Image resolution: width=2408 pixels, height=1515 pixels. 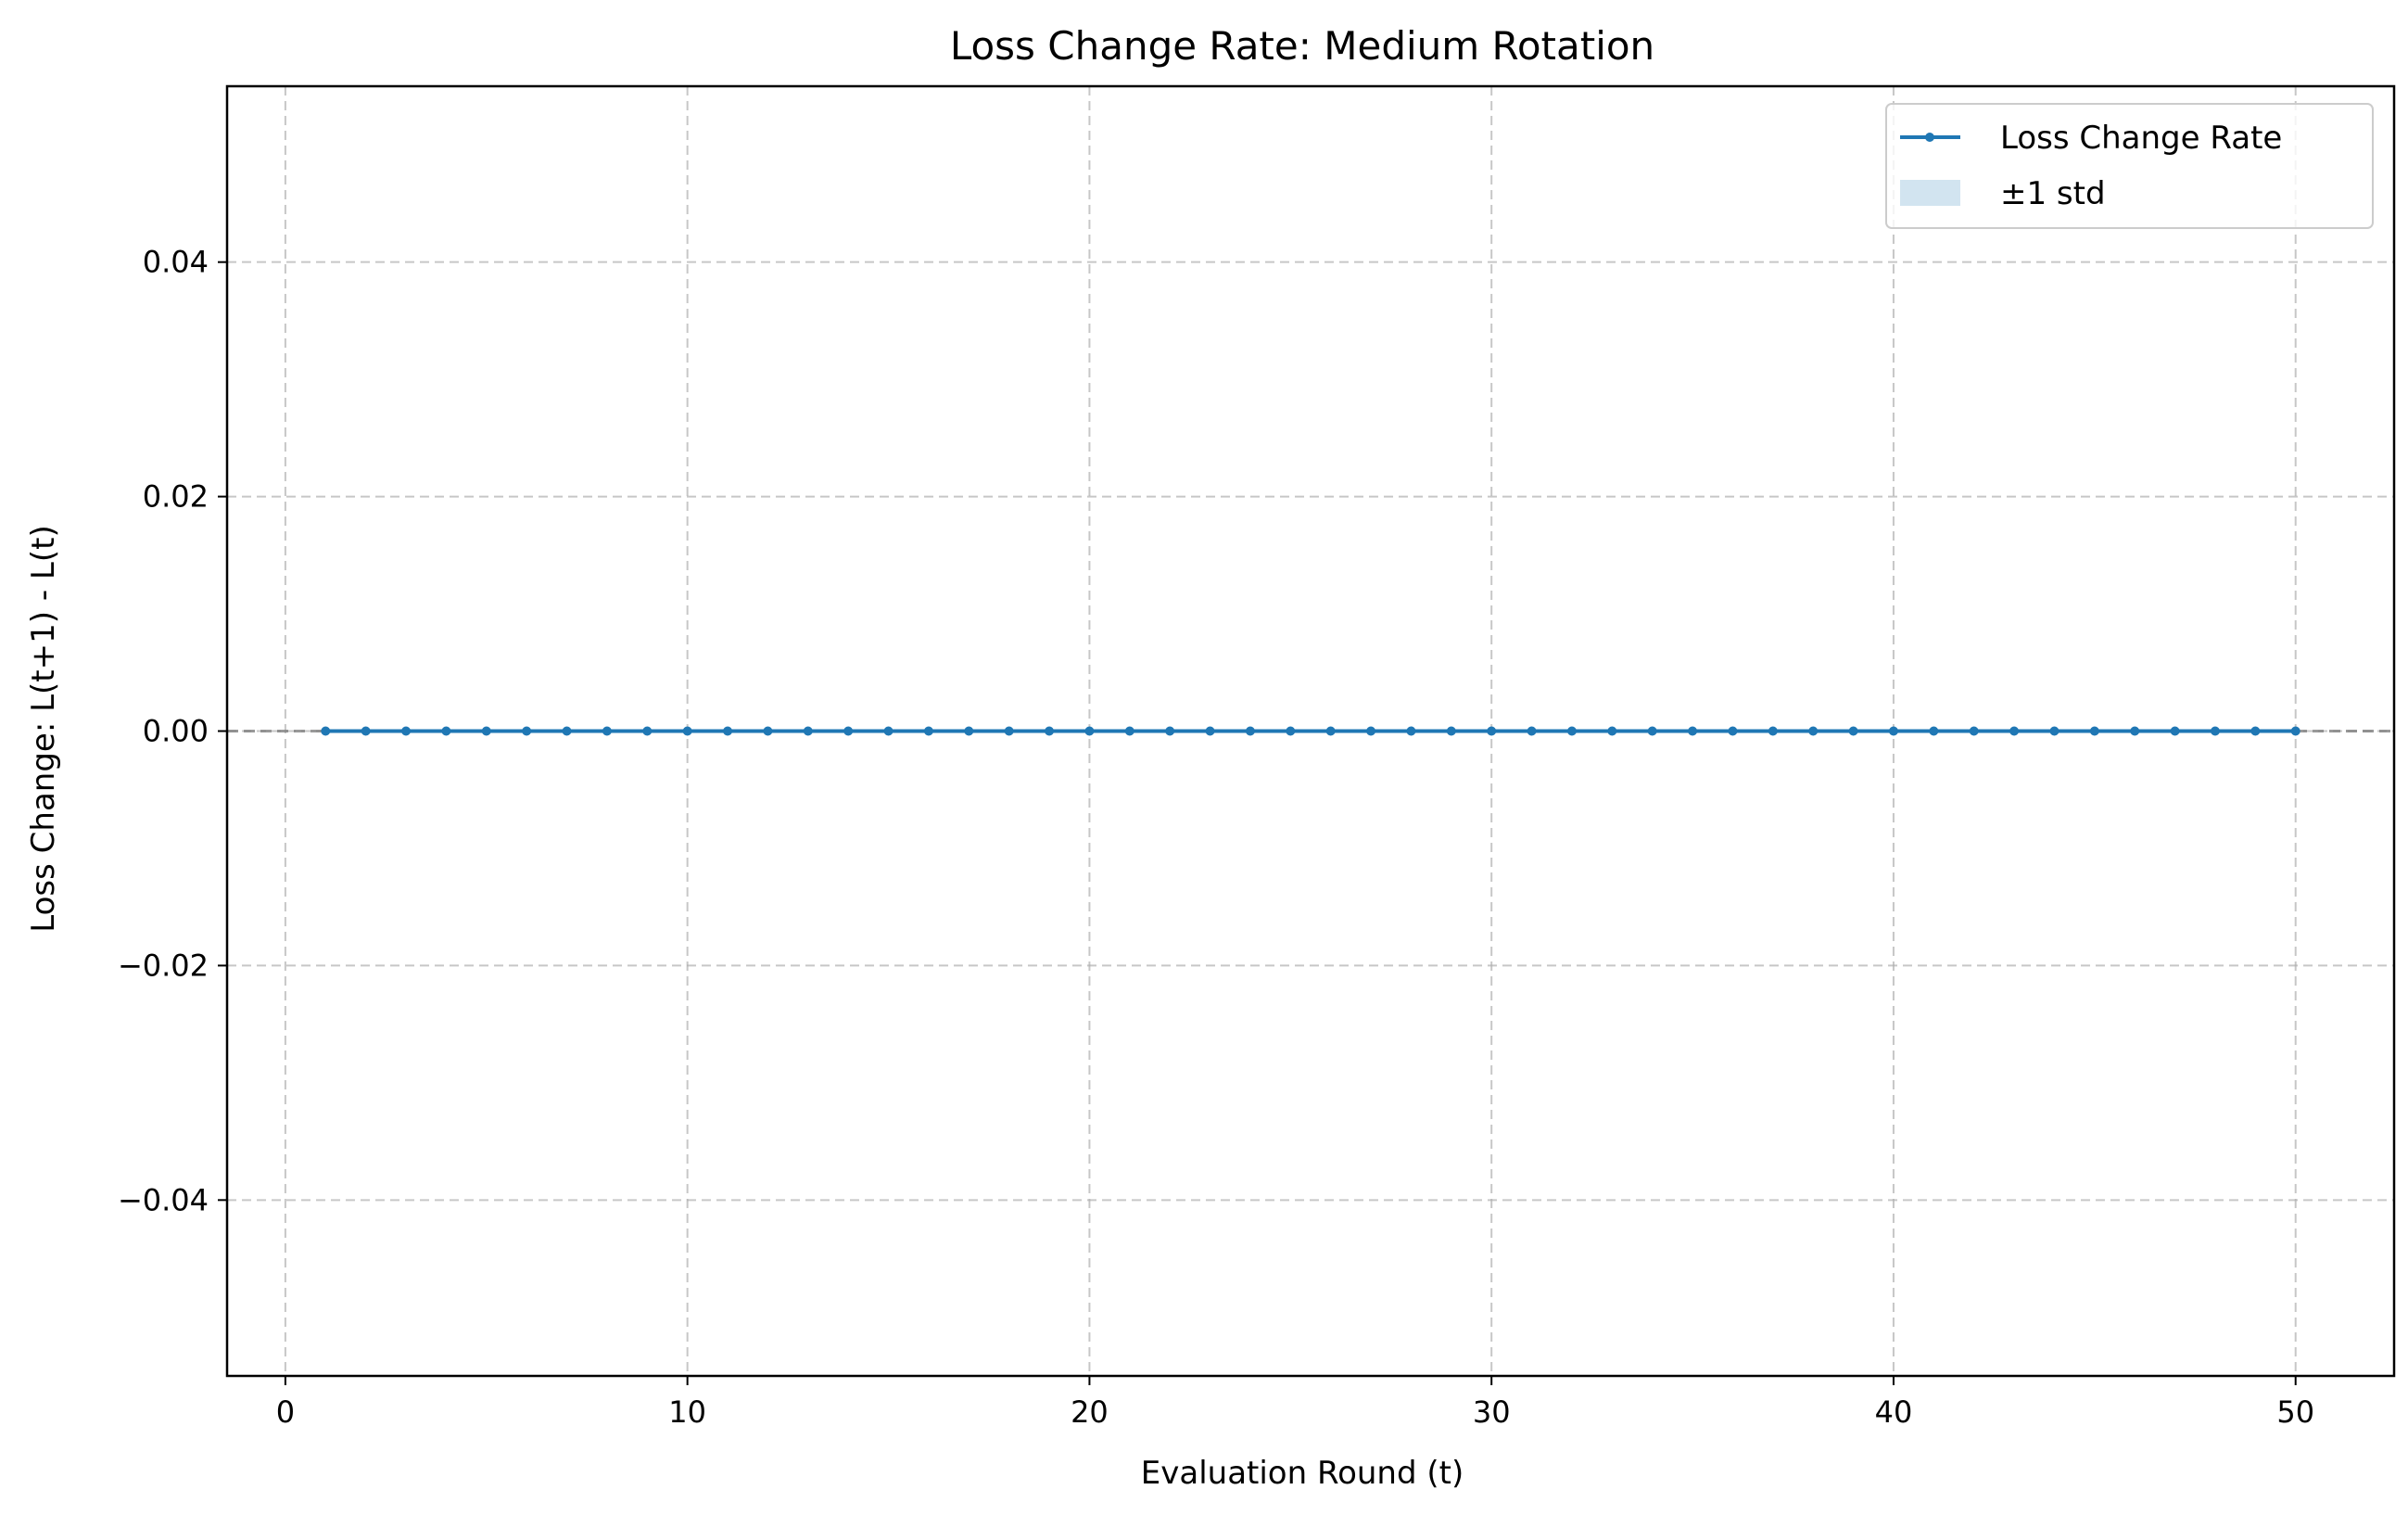 I want to click on y-axis-ticks: −0.04 −0.02 0.00 0.02 0.04, so click(x=172, y=731).